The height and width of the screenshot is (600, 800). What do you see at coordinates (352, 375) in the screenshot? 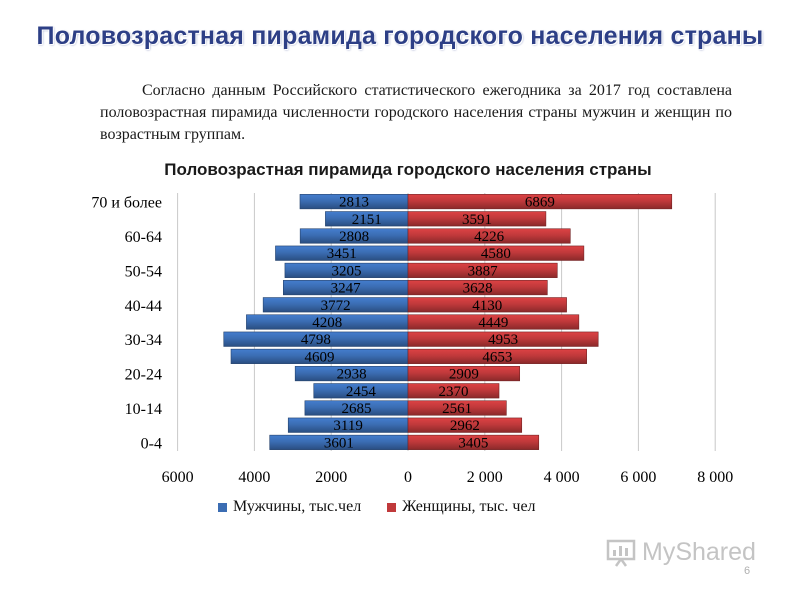
I see `male-value-label: 2938` at bounding box center [352, 375].